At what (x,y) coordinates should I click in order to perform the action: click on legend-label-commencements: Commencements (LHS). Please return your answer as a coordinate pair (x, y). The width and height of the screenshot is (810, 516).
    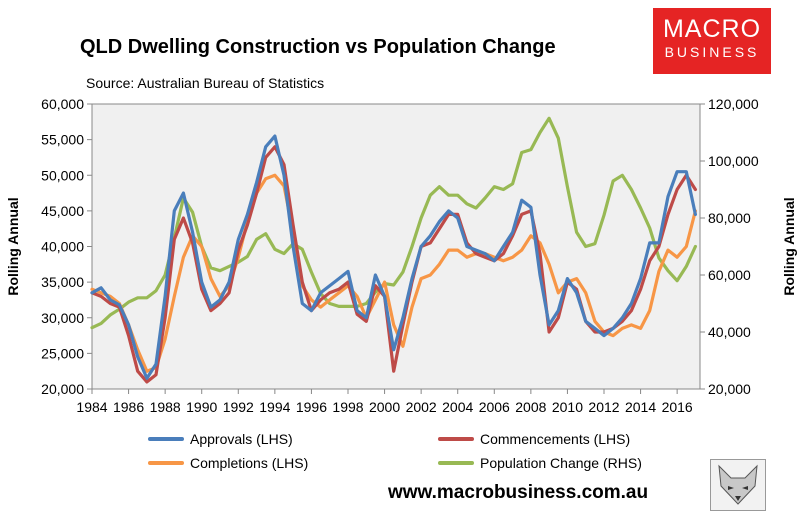
    Looking at the image, I should click on (555, 439).